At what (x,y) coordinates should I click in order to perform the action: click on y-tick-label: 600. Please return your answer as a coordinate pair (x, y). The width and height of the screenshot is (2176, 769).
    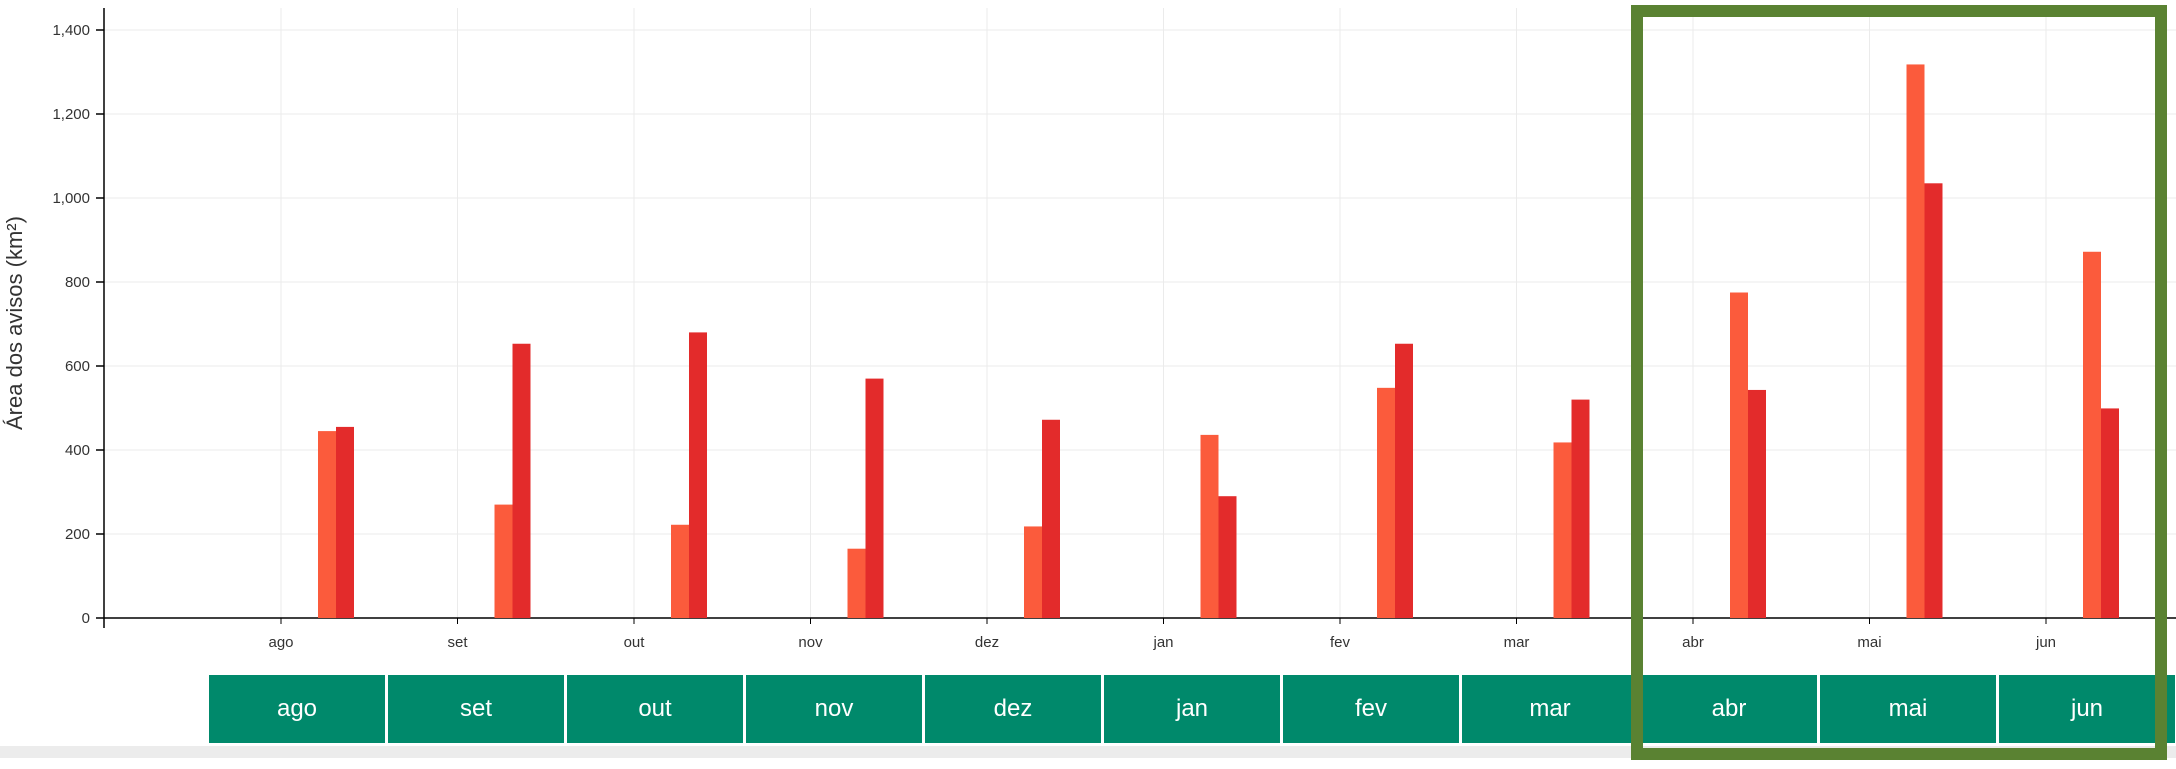
    Looking at the image, I should click on (77, 366).